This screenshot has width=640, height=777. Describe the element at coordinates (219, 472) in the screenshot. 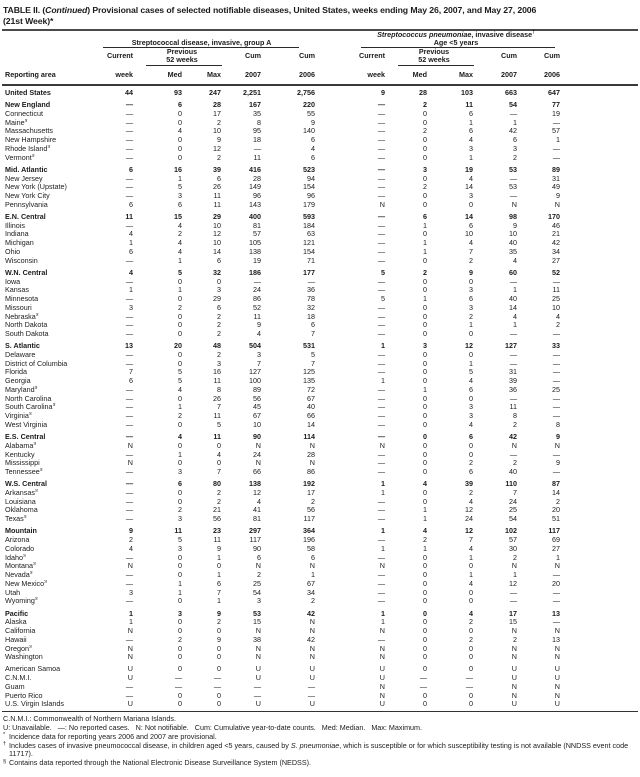

I see `cell-g1-max: 7` at that location.